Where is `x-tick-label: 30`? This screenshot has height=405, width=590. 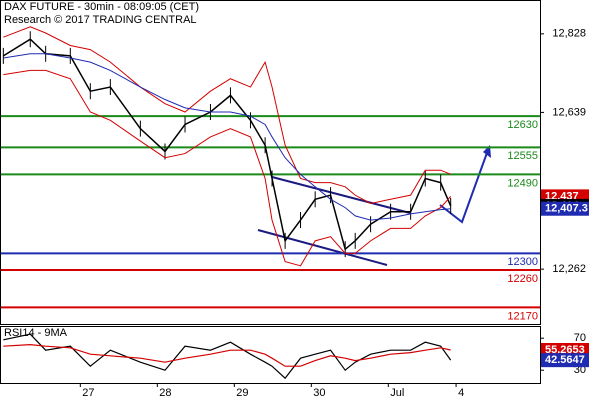
x-tick-label: 30 is located at coordinates (319, 393).